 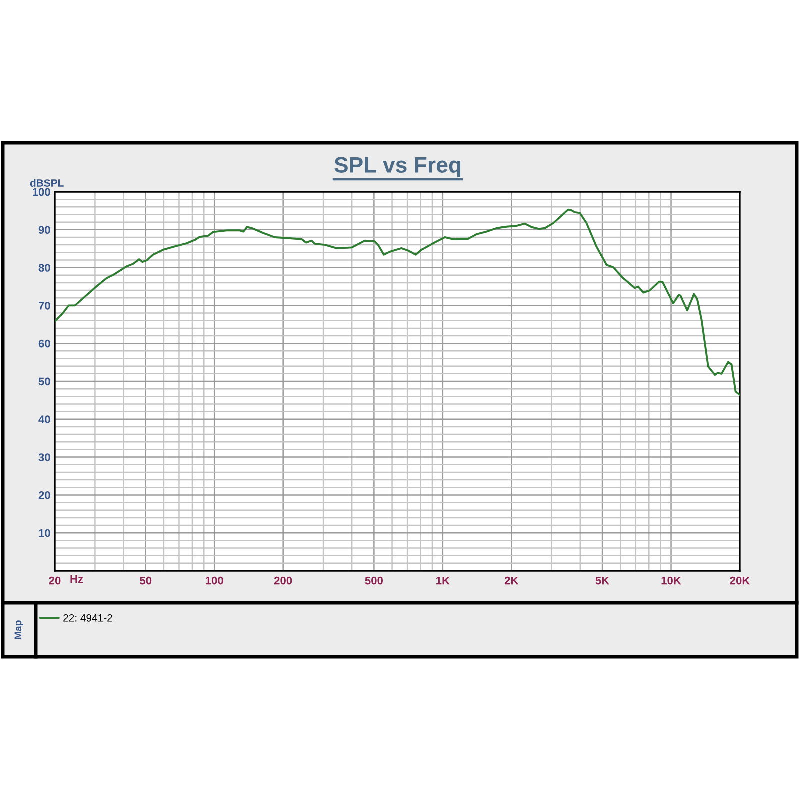 What do you see at coordinates (55, 580) in the screenshot?
I see `x-tick-label: 20` at bounding box center [55, 580].